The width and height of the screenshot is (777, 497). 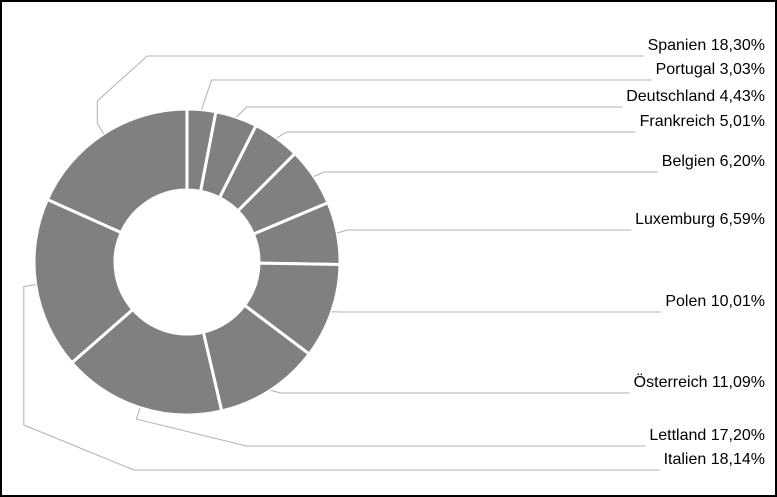 I want to click on value-label: 6,20%, so click(x=742, y=161).